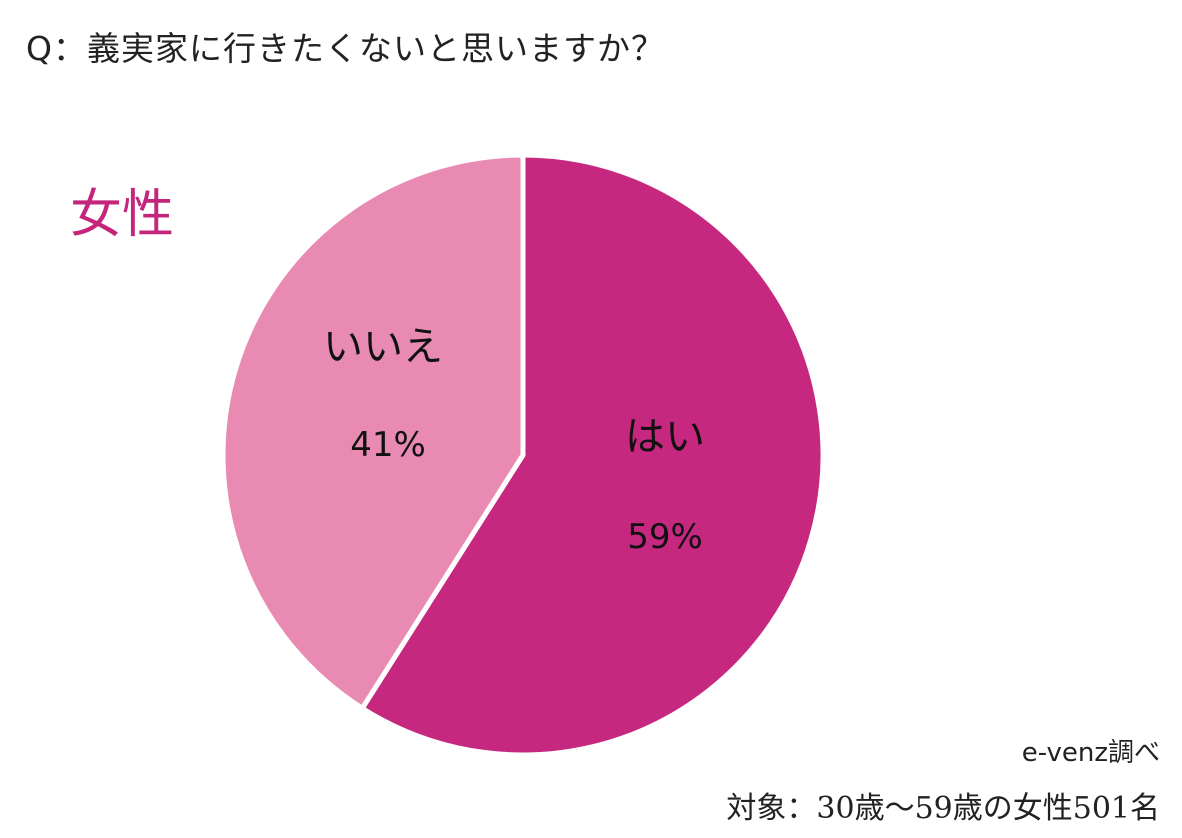 The height and width of the screenshot is (838, 1182). I want to click on sample-description: 対象：30歳〜59歳の女性501名, so click(943, 808).